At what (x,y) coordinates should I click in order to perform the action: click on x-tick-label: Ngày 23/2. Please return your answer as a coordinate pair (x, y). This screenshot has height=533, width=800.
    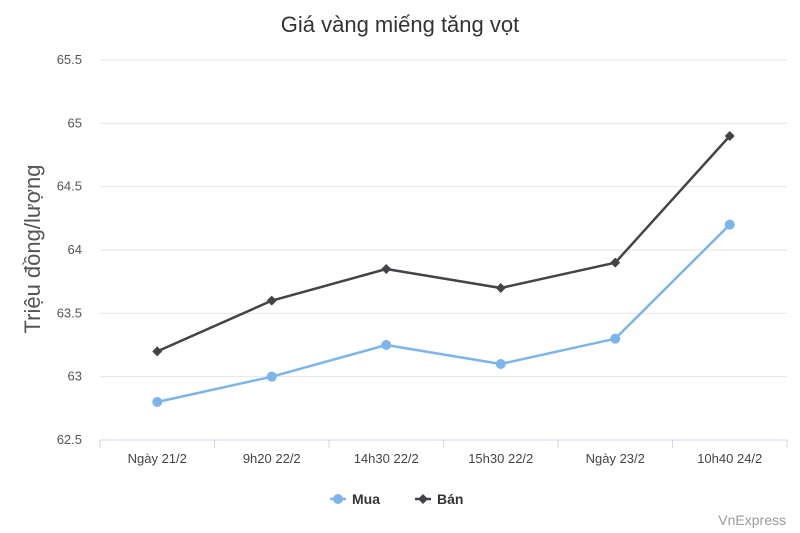
    Looking at the image, I should click on (615, 458).